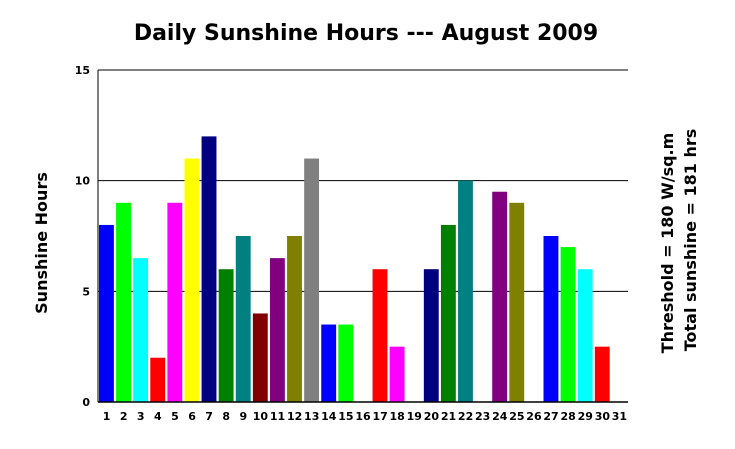  What do you see at coordinates (397, 416) in the screenshot?
I see `x-tick-label-18: 18` at bounding box center [397, 416].